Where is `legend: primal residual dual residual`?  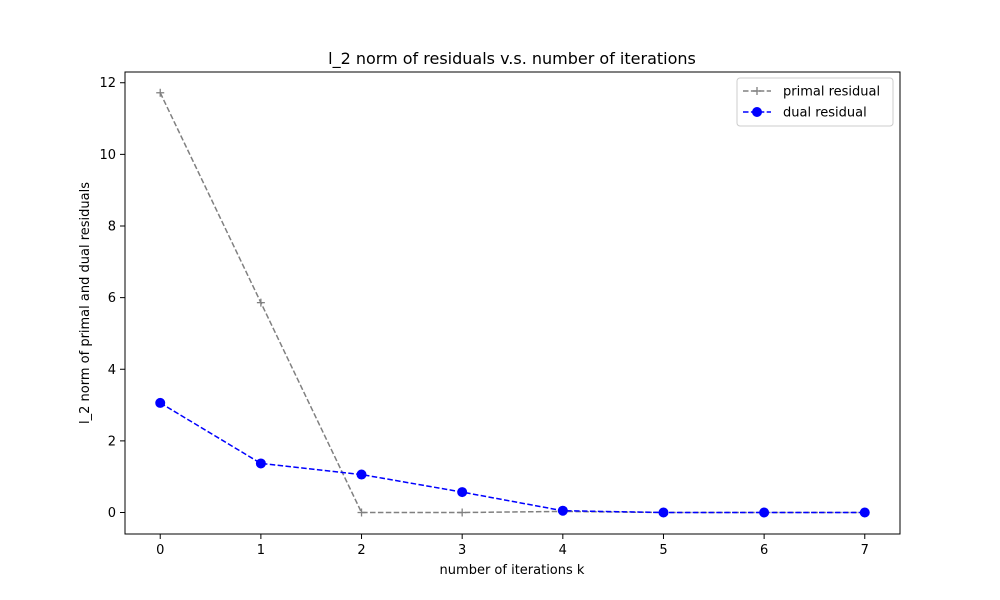 legend: primal residual dual residual is located at coordinates (815, 102).